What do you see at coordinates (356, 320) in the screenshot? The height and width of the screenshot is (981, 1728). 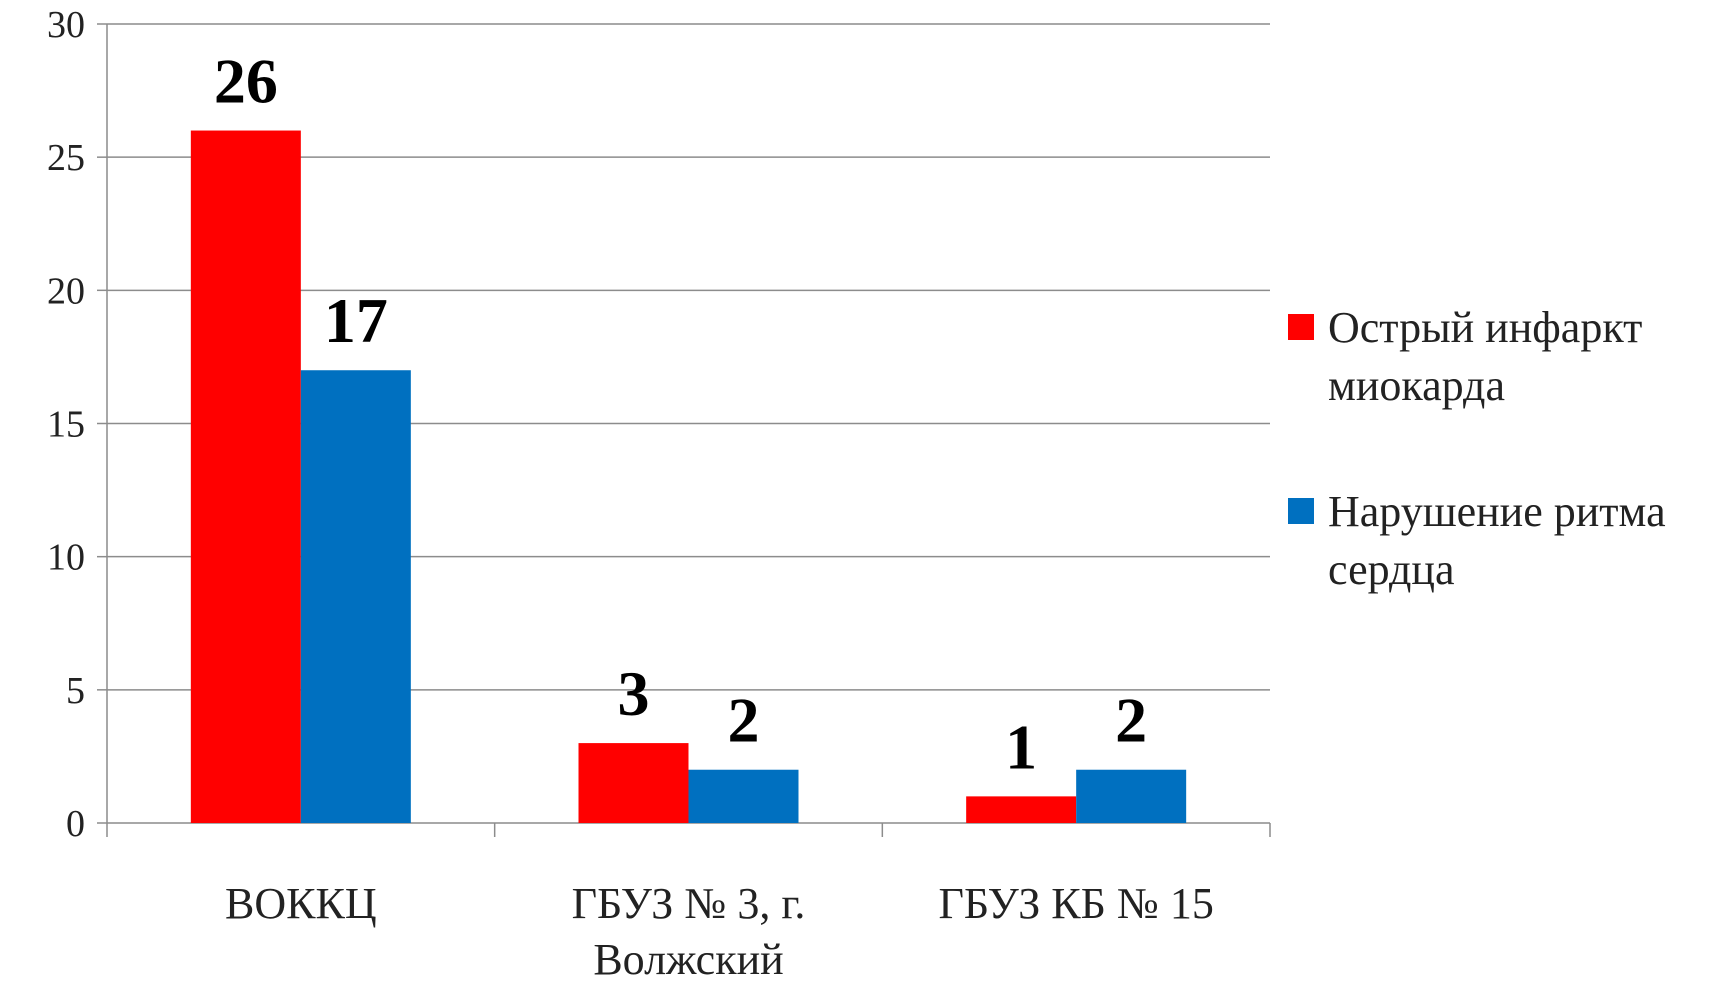 I see `data-label: 17` at bounding box center [356, 320].